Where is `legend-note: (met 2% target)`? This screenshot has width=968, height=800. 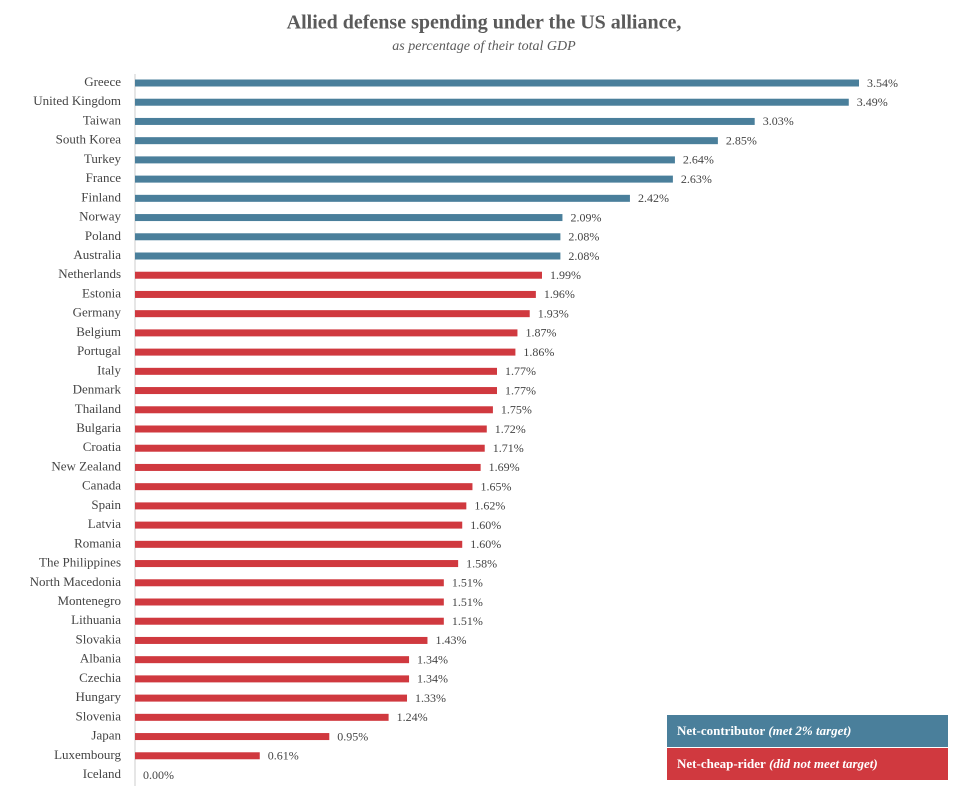 legend-note: (met 2% target) is located at coordinates (809, 730).